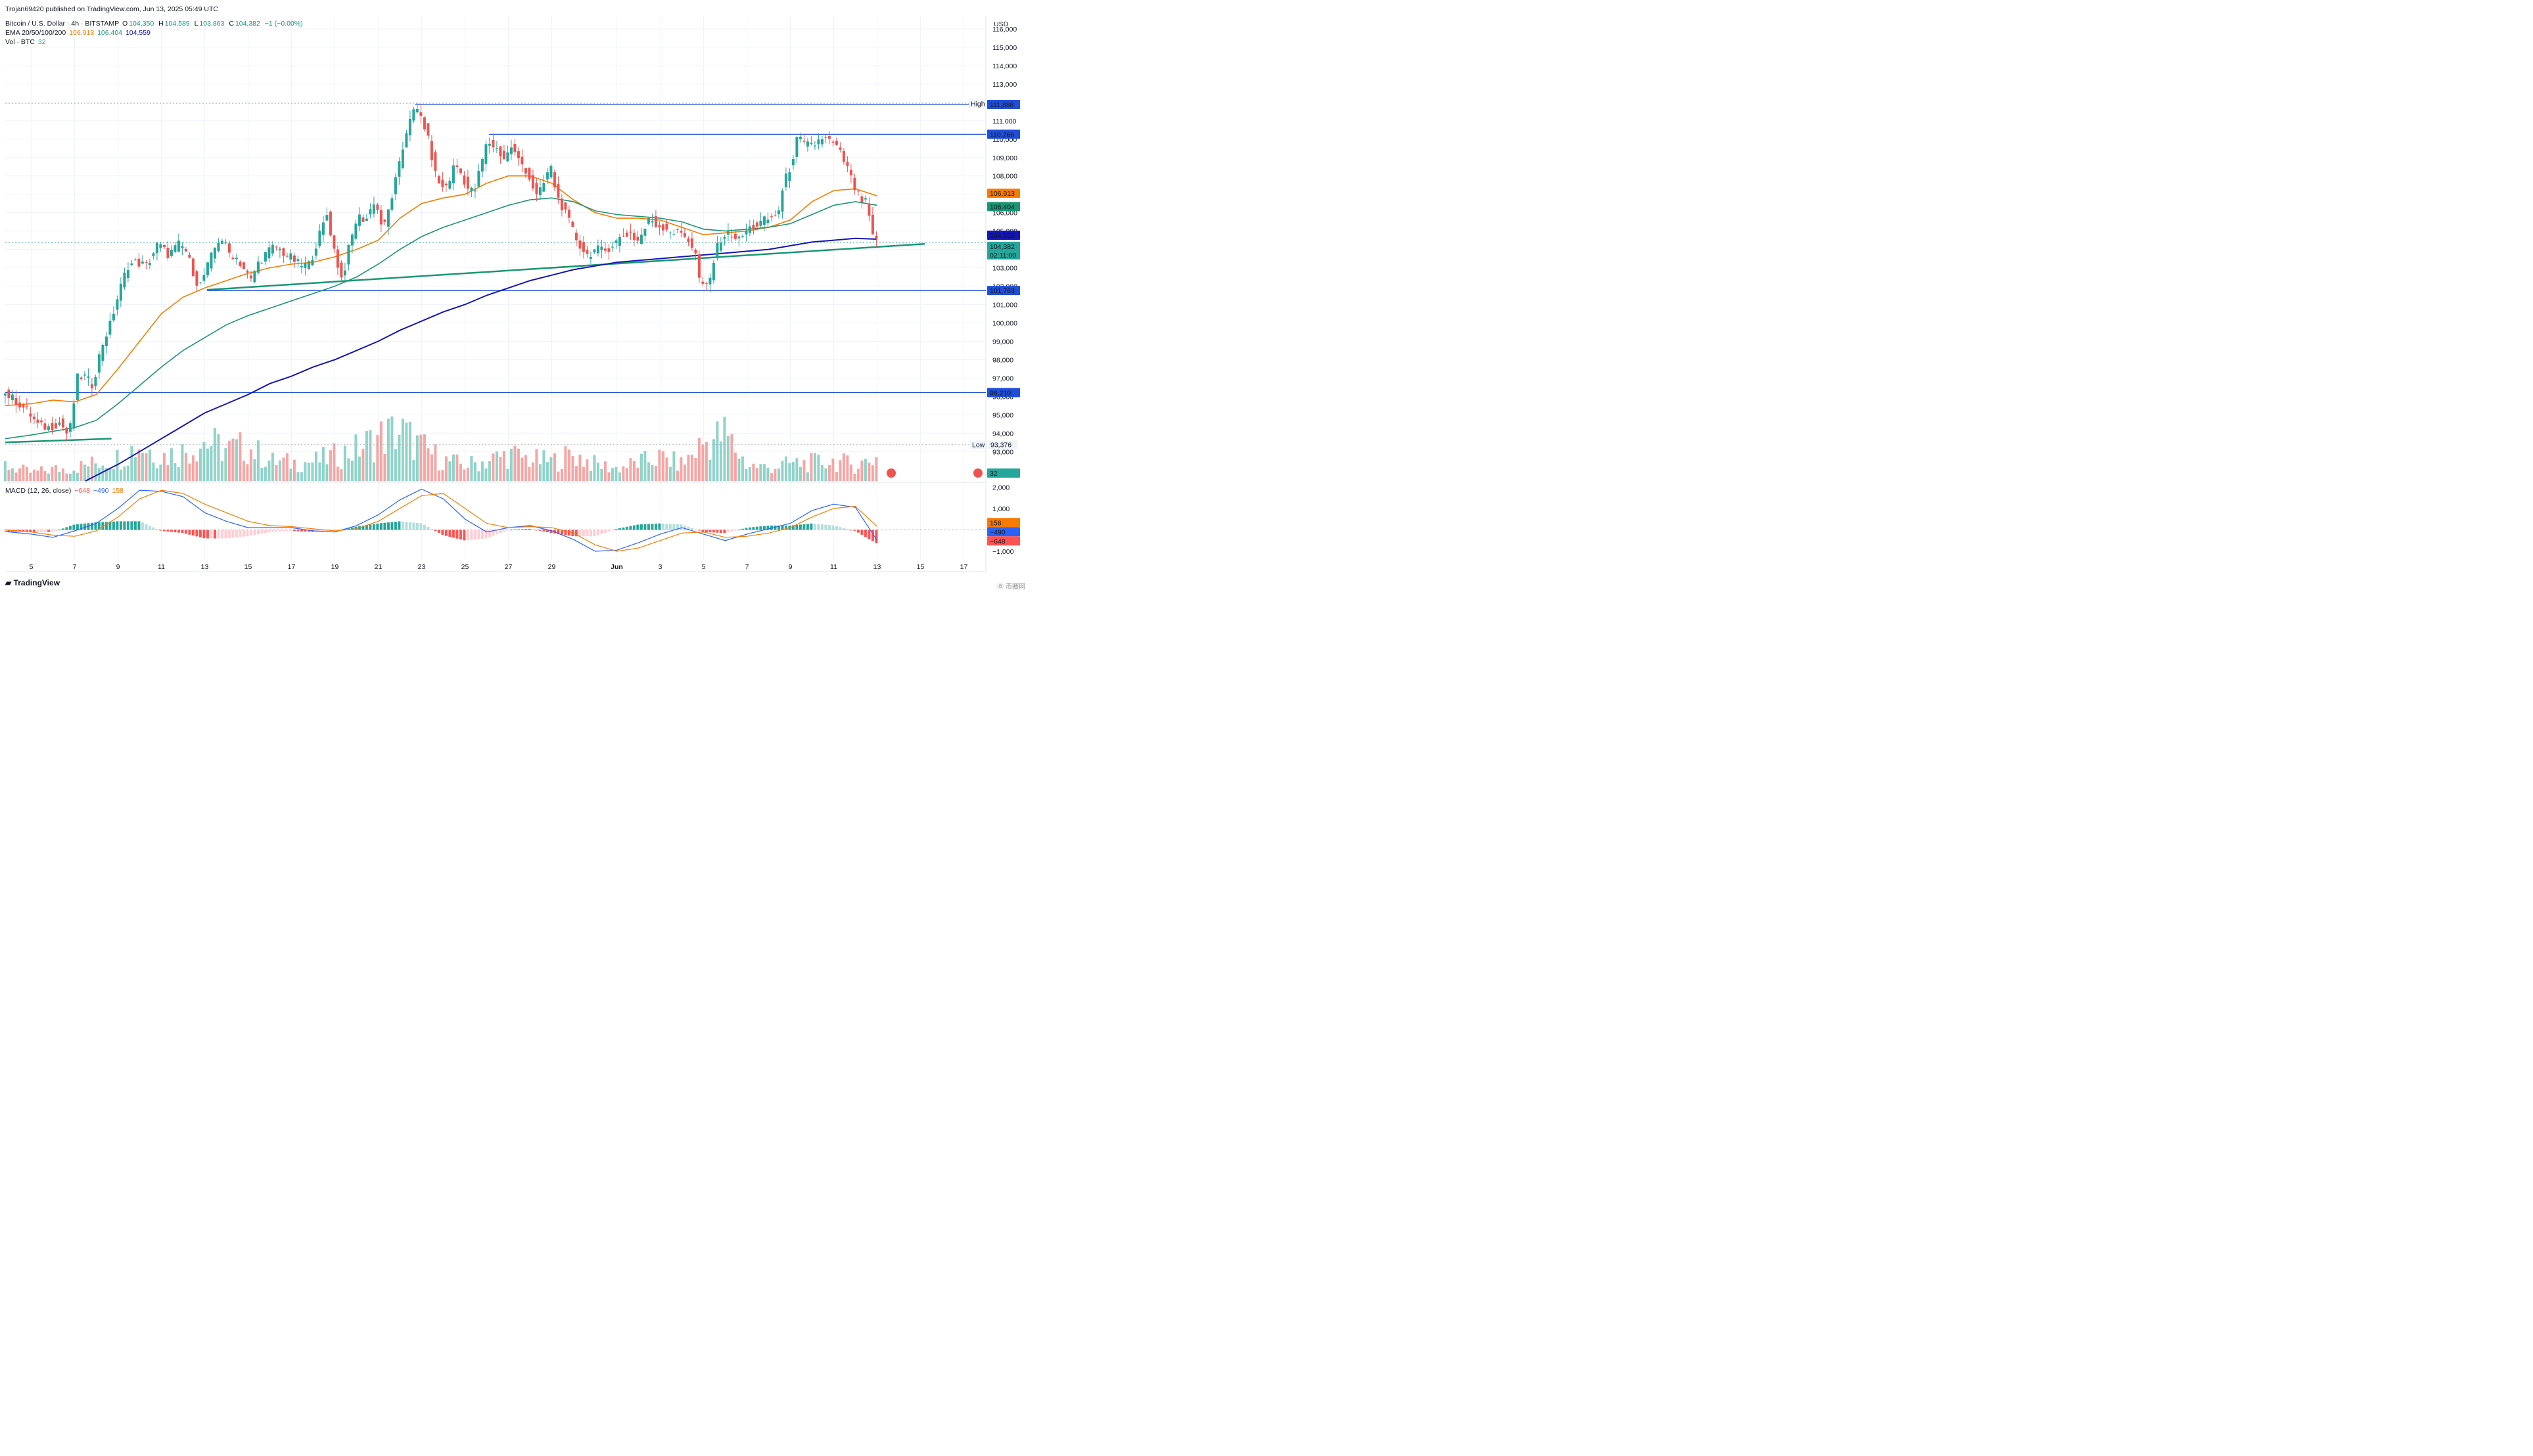 Image resolution: width=2533 pixels, height=1456 pixels. Describe the element at coordinates (1003, 236) in the screenshot. I see `ema200-tag: 104,559` at that location.